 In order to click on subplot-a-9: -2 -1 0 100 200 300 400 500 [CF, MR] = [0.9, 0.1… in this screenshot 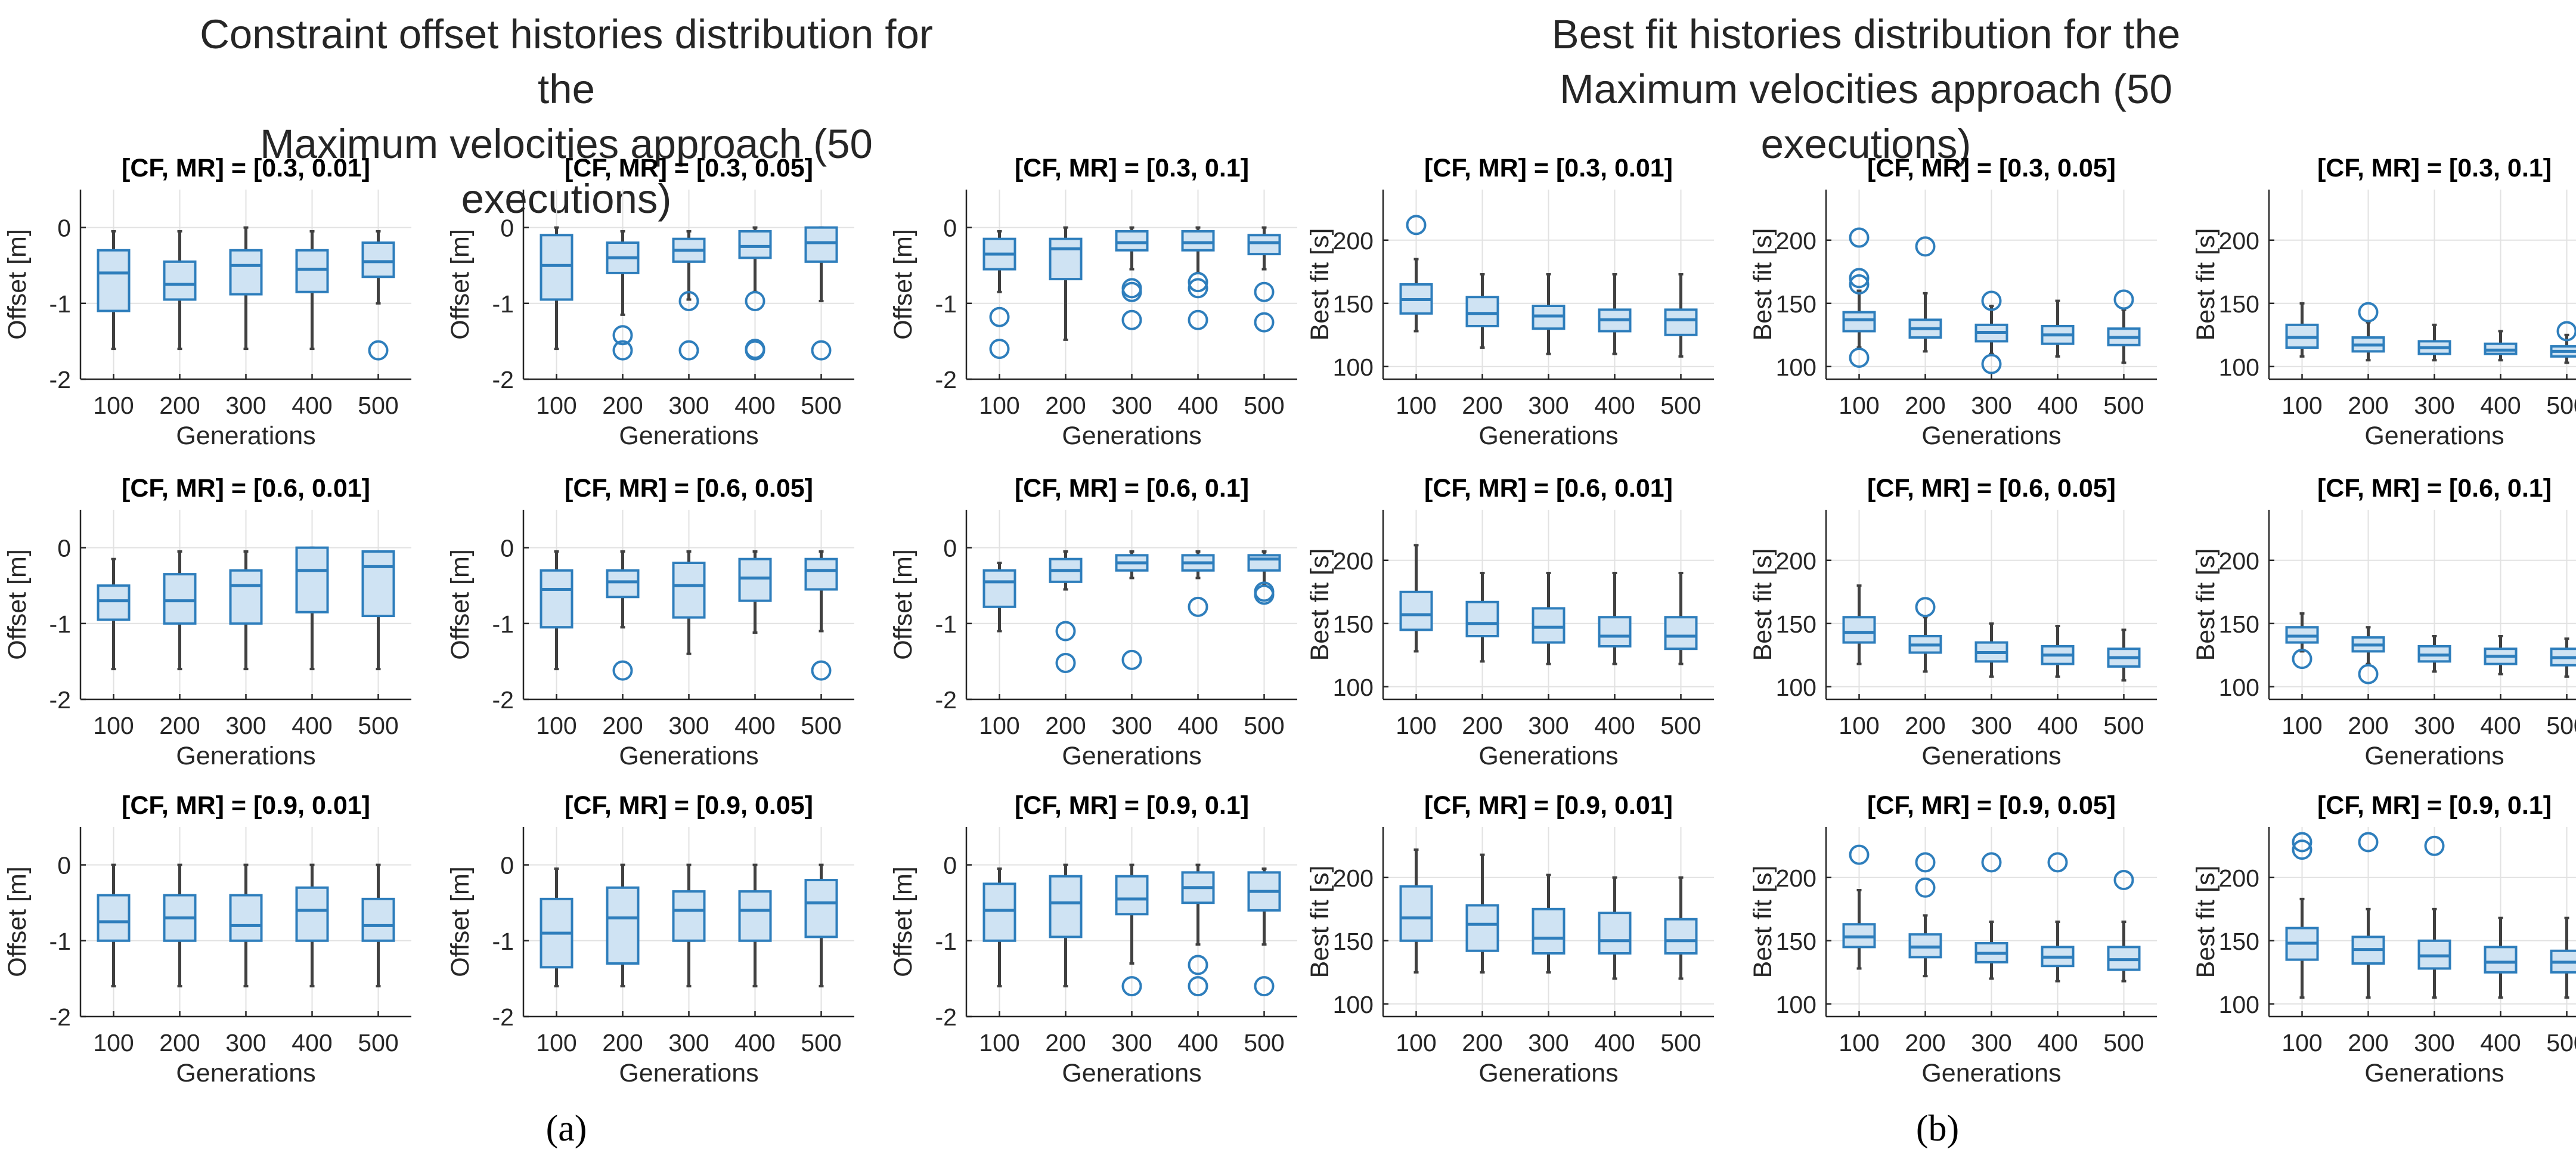, I will do `click(1093, 939)`.